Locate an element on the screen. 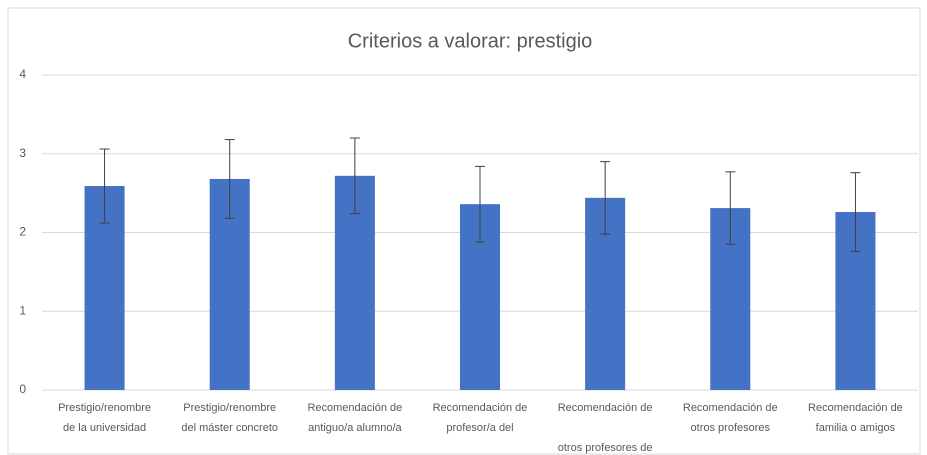  x-tick-label-box: Prestigio/renombre de la universidad is located at coordinates (105, 418).